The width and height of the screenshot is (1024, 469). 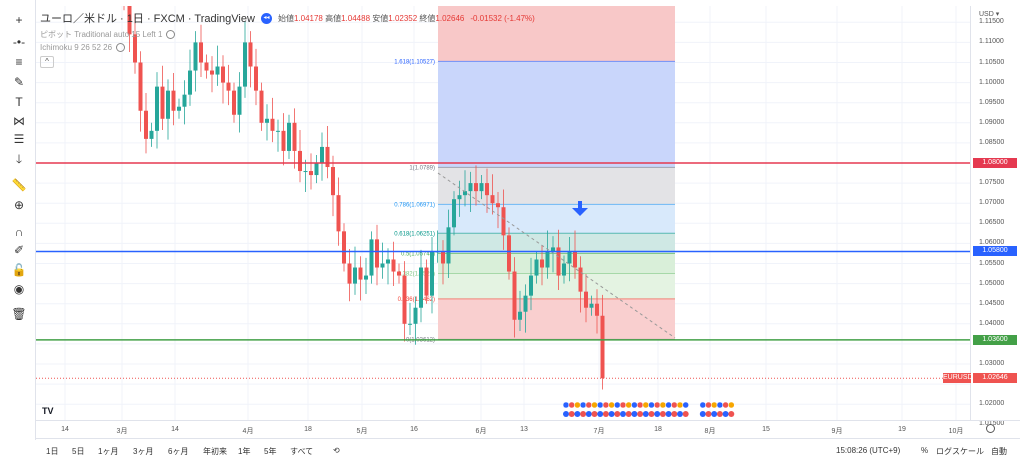 I want to click on range-button: 1ヶ月, so click(x=108, y=451).